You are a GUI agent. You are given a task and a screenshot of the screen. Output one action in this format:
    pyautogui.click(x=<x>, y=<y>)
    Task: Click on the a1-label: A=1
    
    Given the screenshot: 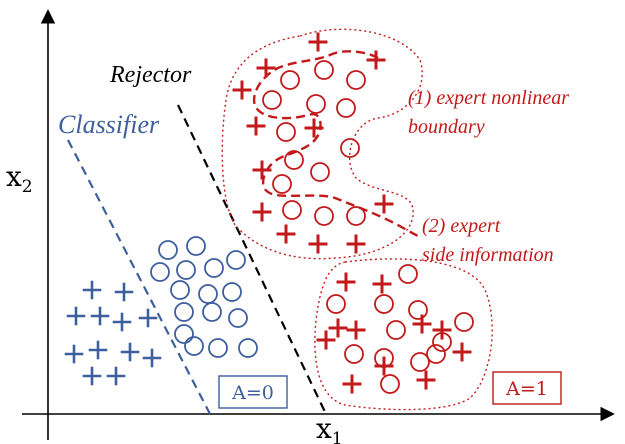 What is the action you would take?
    pyautogui.click(x=526, y=389)
    